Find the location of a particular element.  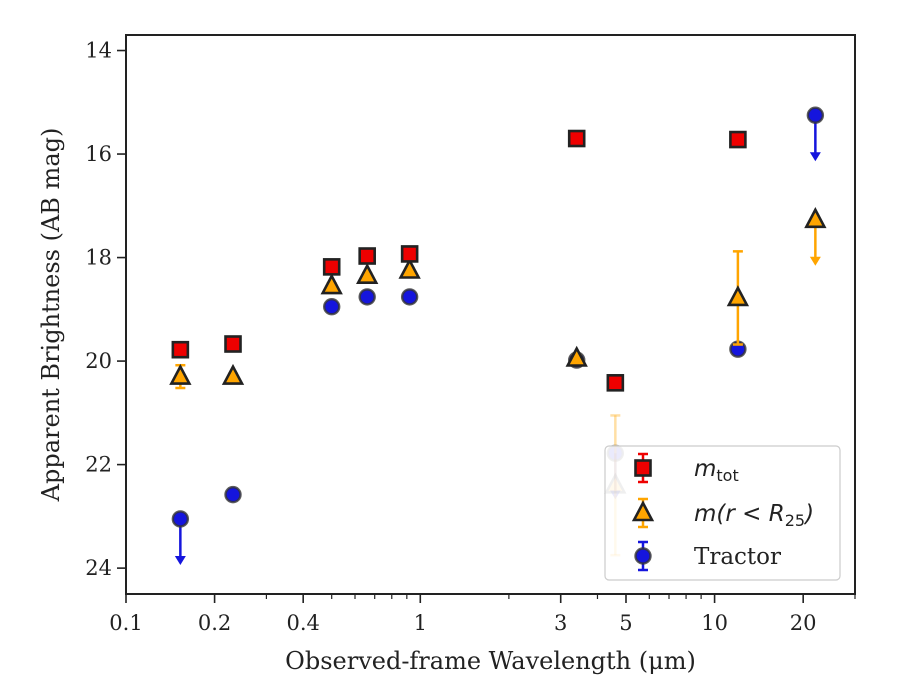

legend-entry: Tractor is located at coordinates (707, 556).